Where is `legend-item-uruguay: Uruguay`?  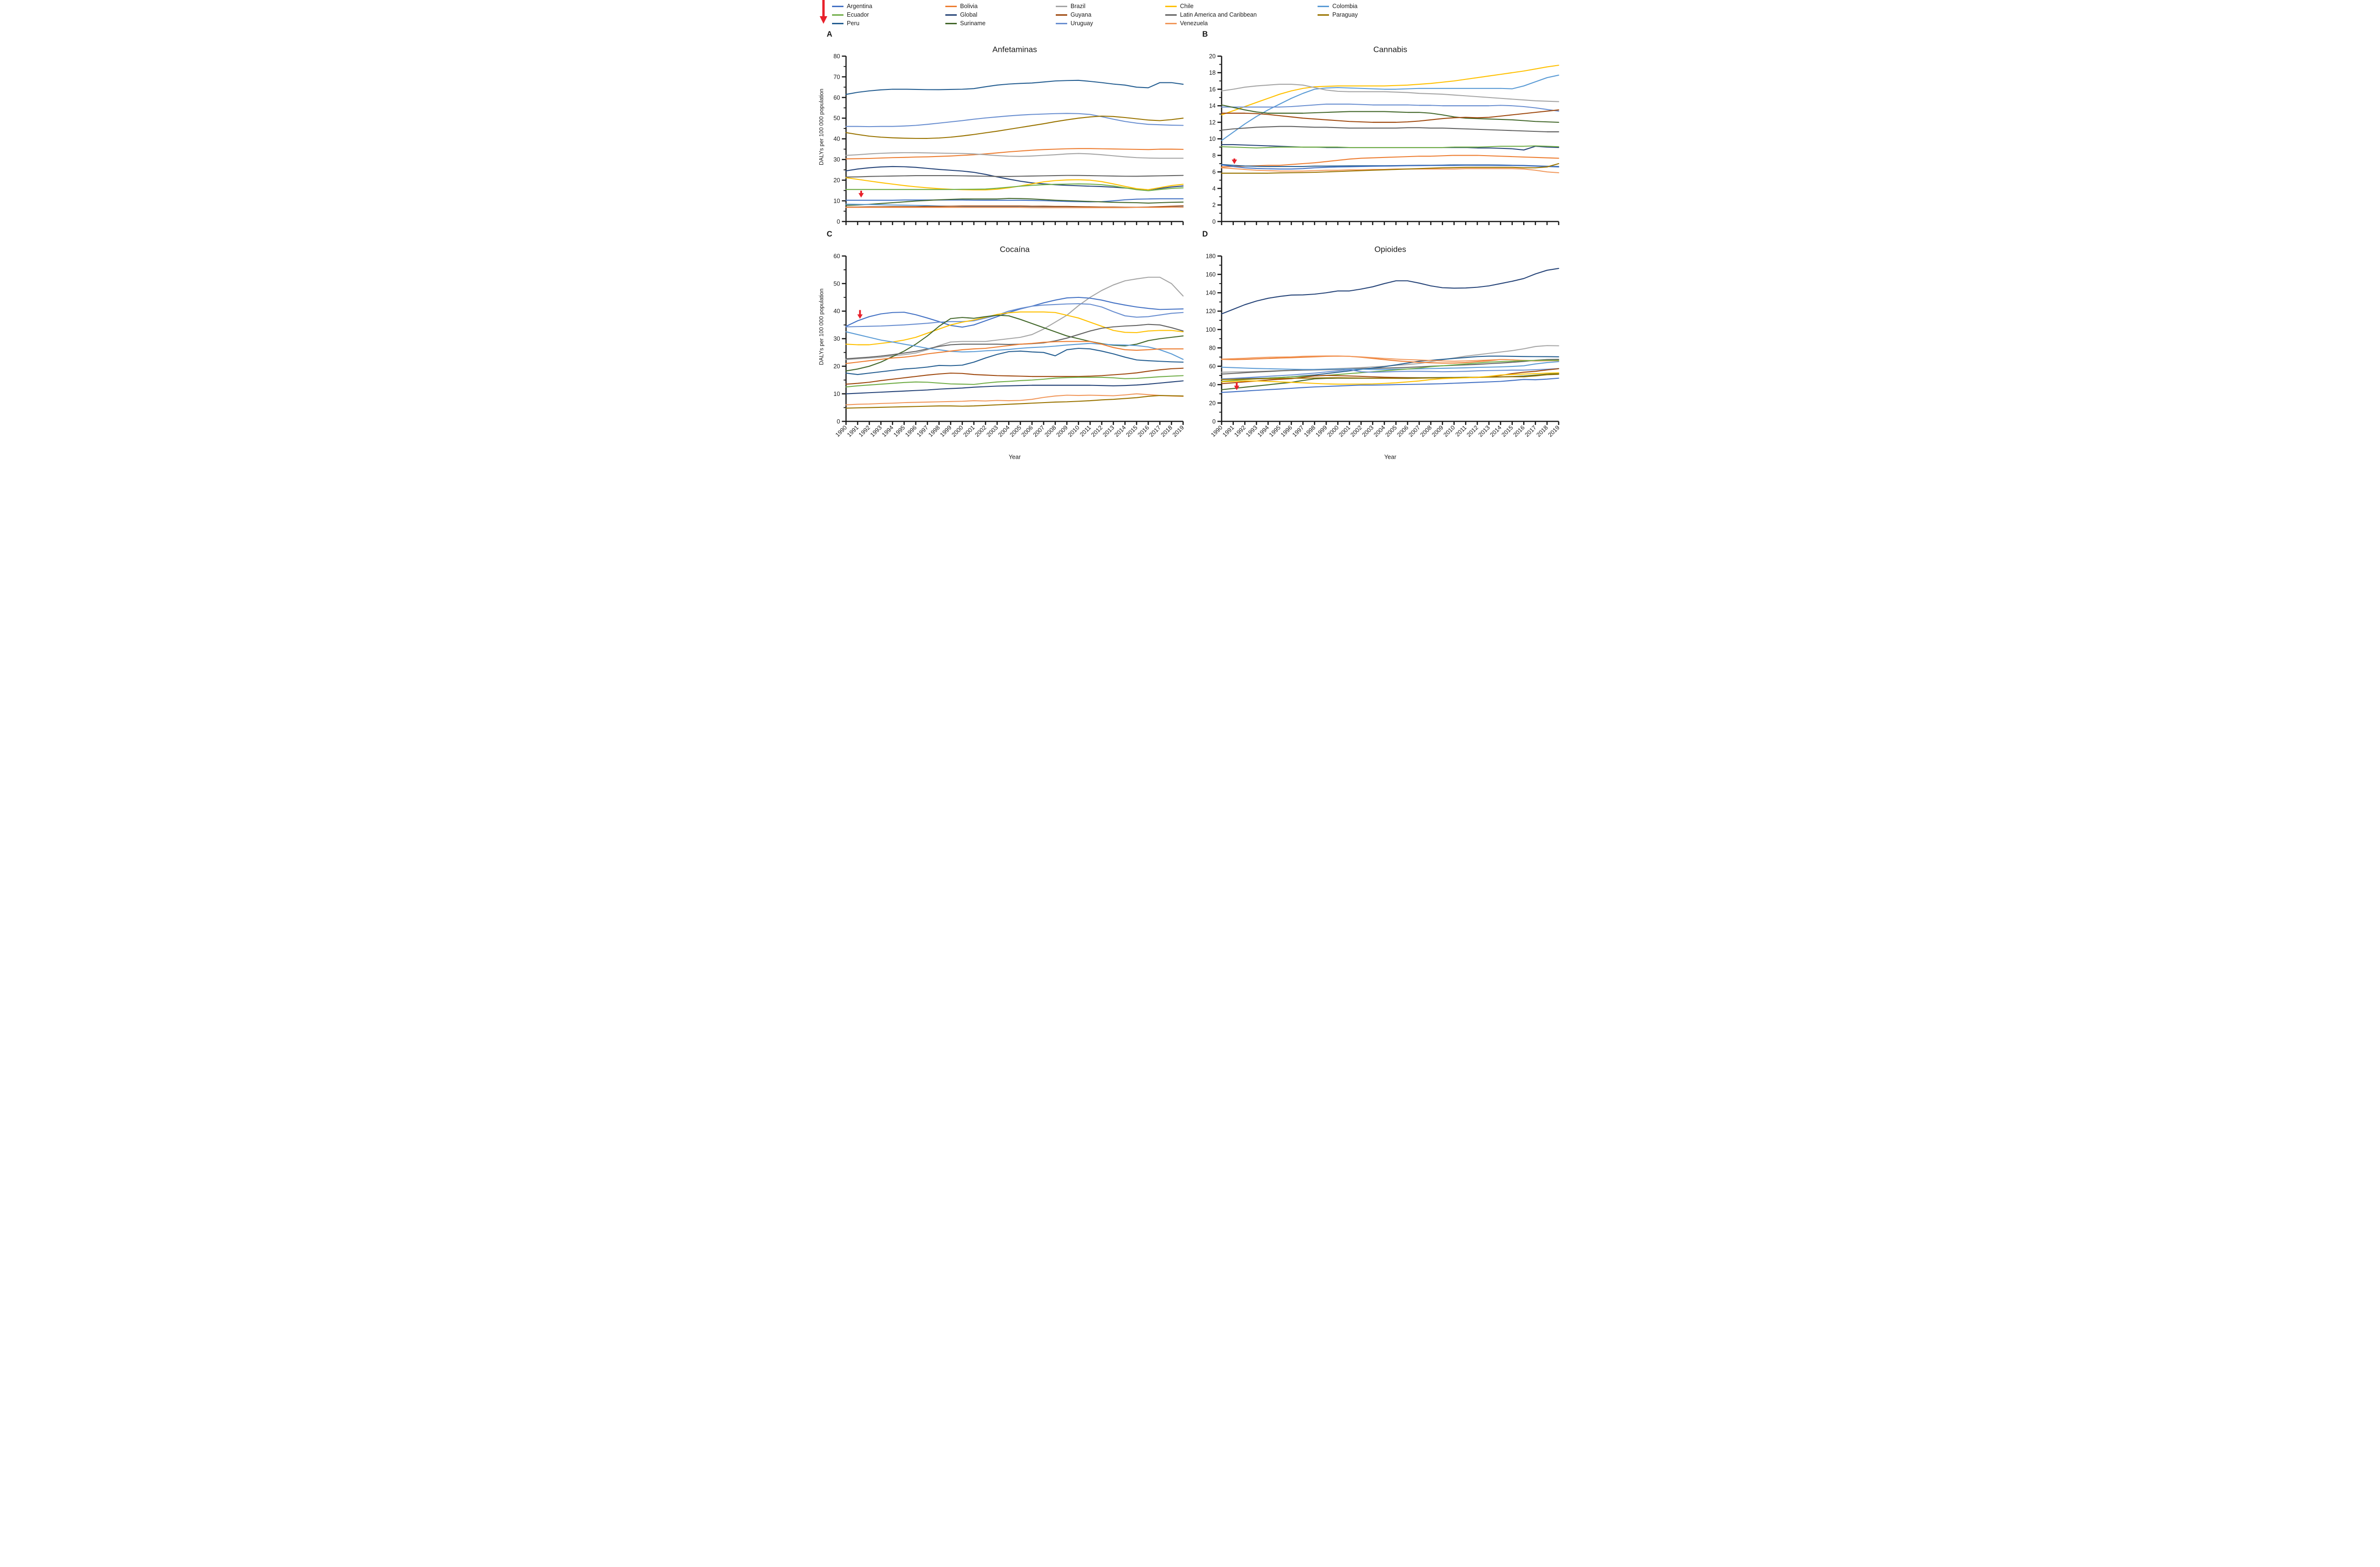
legend-item-uruguay: Uruguay is located at coordinates (1074, 23).